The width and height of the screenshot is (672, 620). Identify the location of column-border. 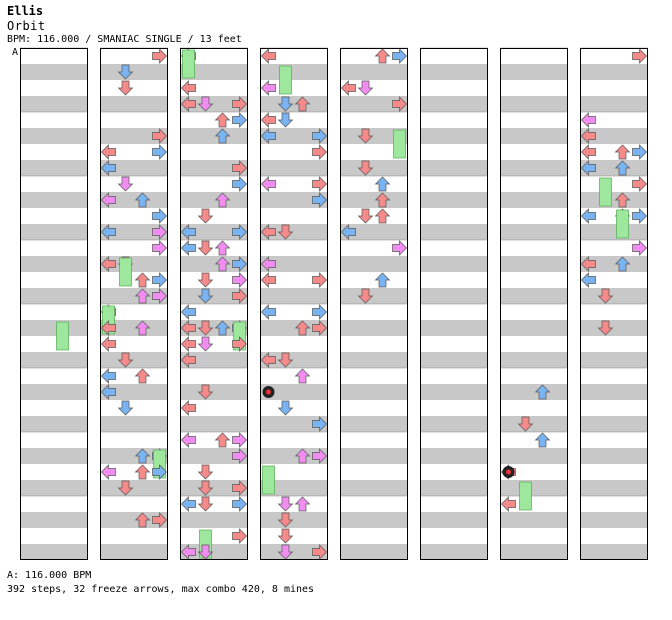
(374, 304).